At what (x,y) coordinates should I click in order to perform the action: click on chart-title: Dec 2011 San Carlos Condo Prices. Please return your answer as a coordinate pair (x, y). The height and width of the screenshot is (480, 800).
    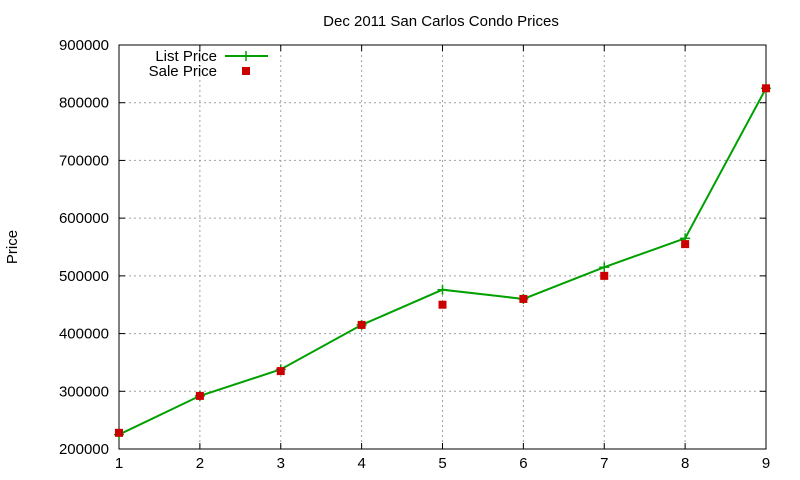
    Looking at the image, I should click on (441, 21).